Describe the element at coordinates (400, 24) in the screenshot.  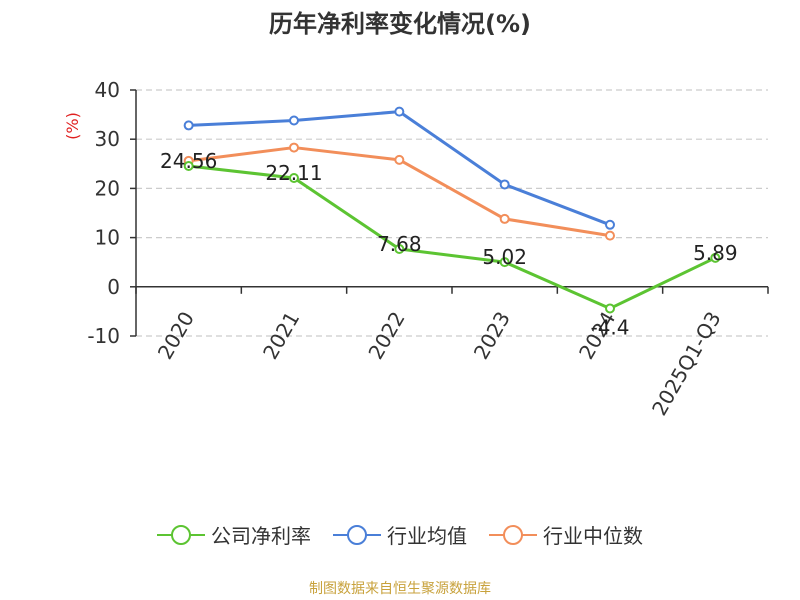
I see `chart-title: 历年净利率变化情况(%)` at that location.